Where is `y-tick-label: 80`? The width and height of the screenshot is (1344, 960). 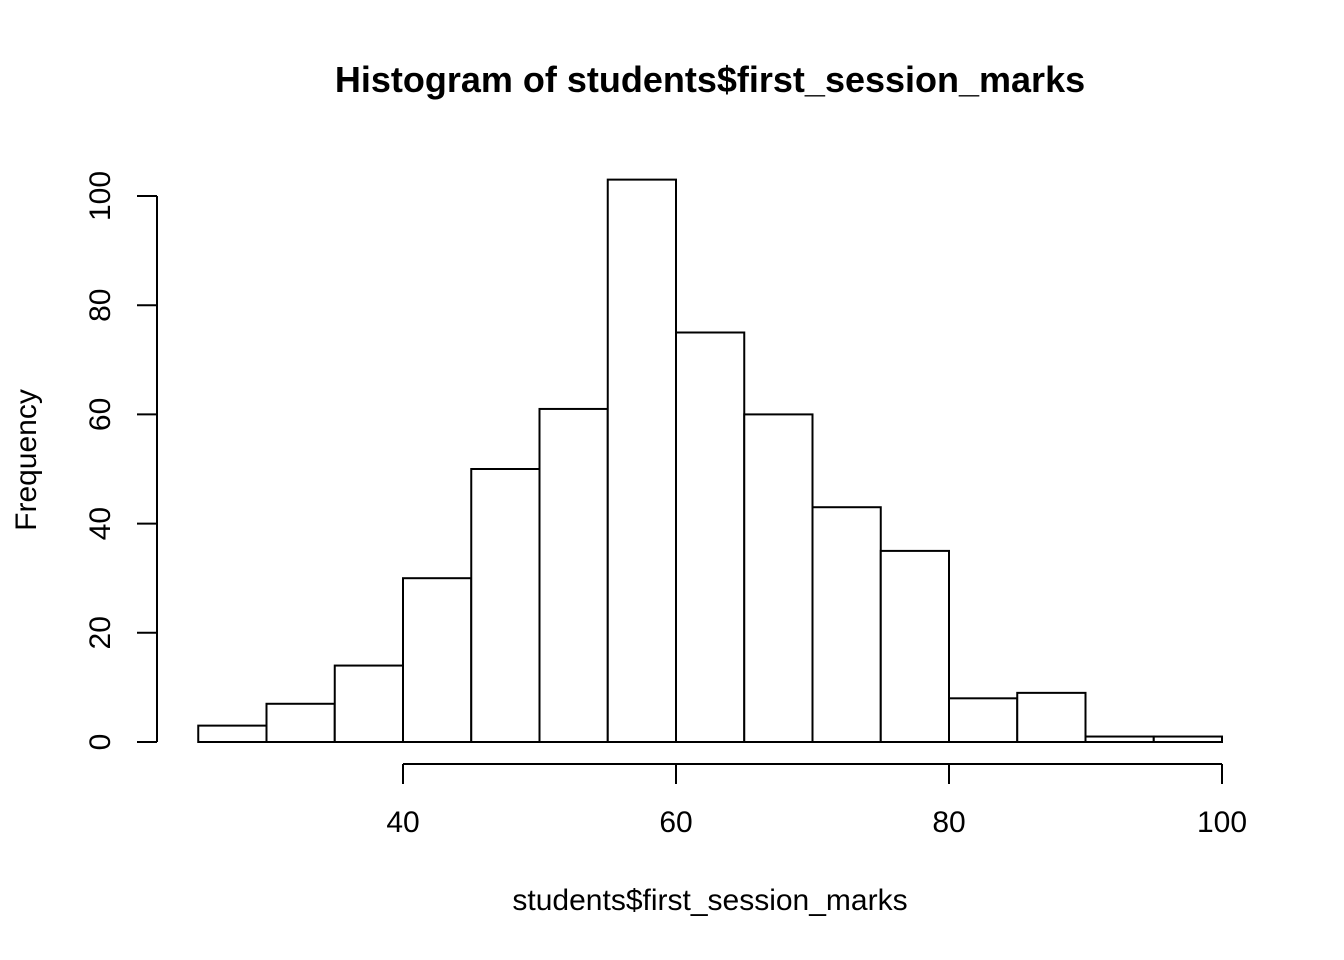
y-tick-label: 80 is located at coordinates (100, 305).